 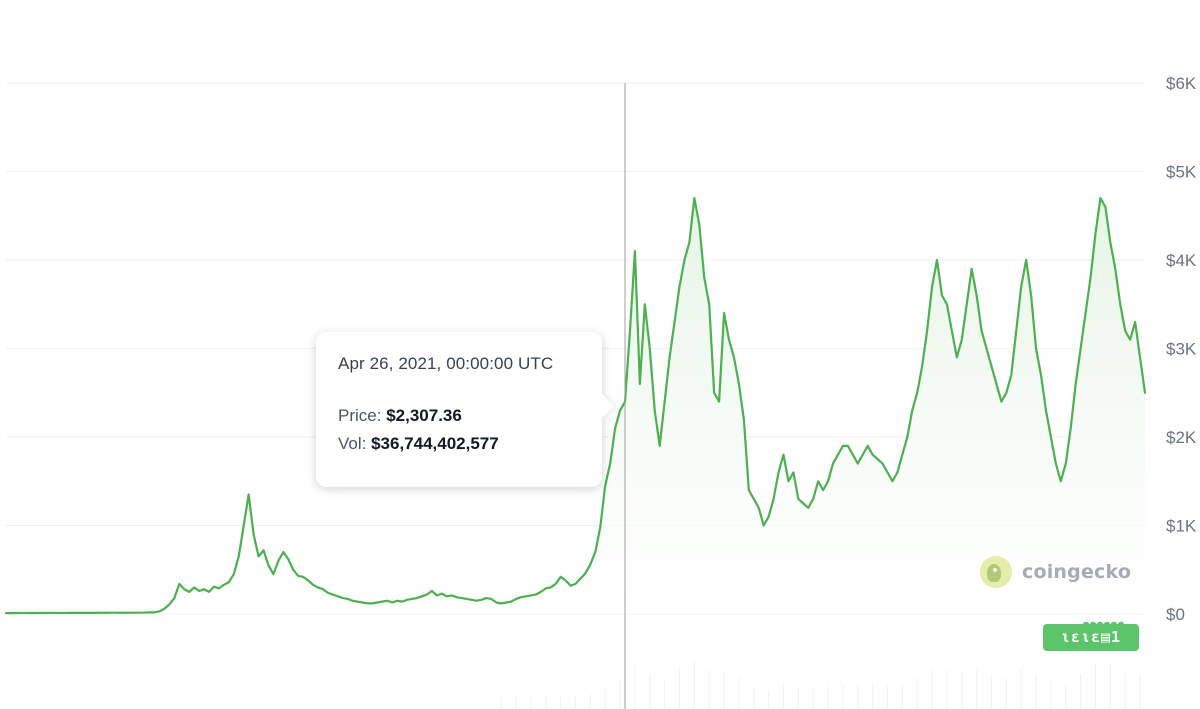 I want to click on tooltip-price-value: $2,307.36, so click(x=424, y=415).